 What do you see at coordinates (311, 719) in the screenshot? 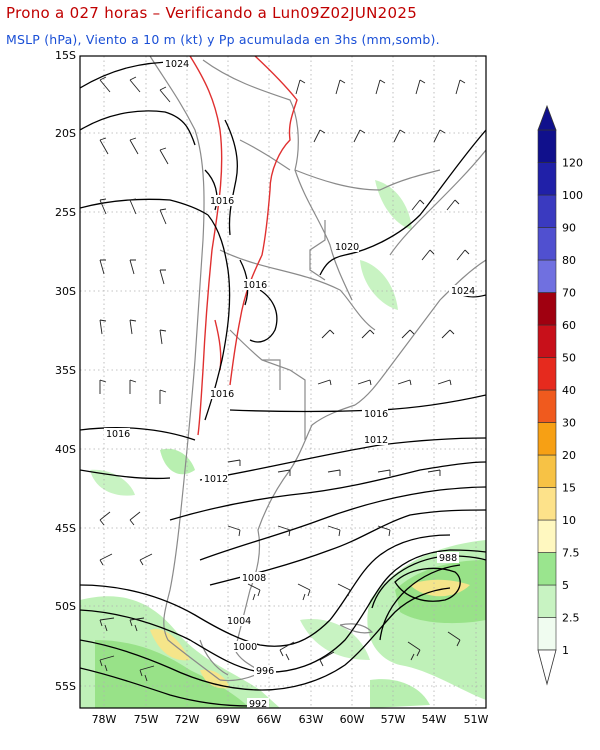
I see `lon-label: 63W` at bounding box center [311, 719].